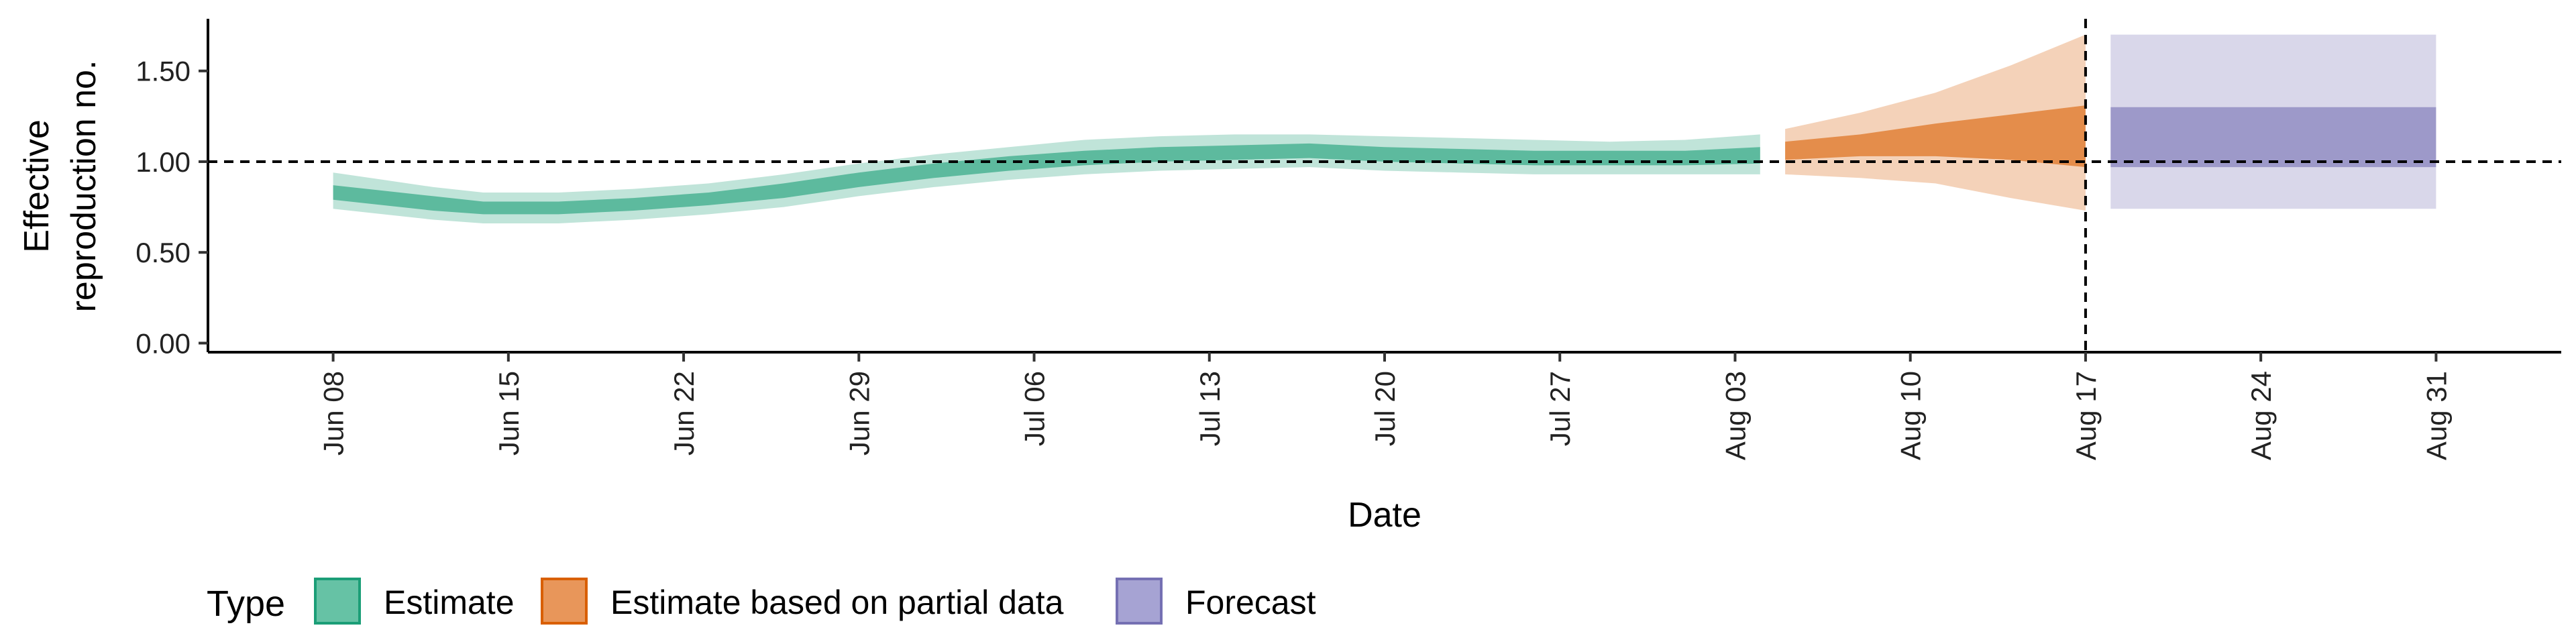 The image size is (2576, 644). I want to click on x-tick-label: Aug 17, so click(2086, 415).